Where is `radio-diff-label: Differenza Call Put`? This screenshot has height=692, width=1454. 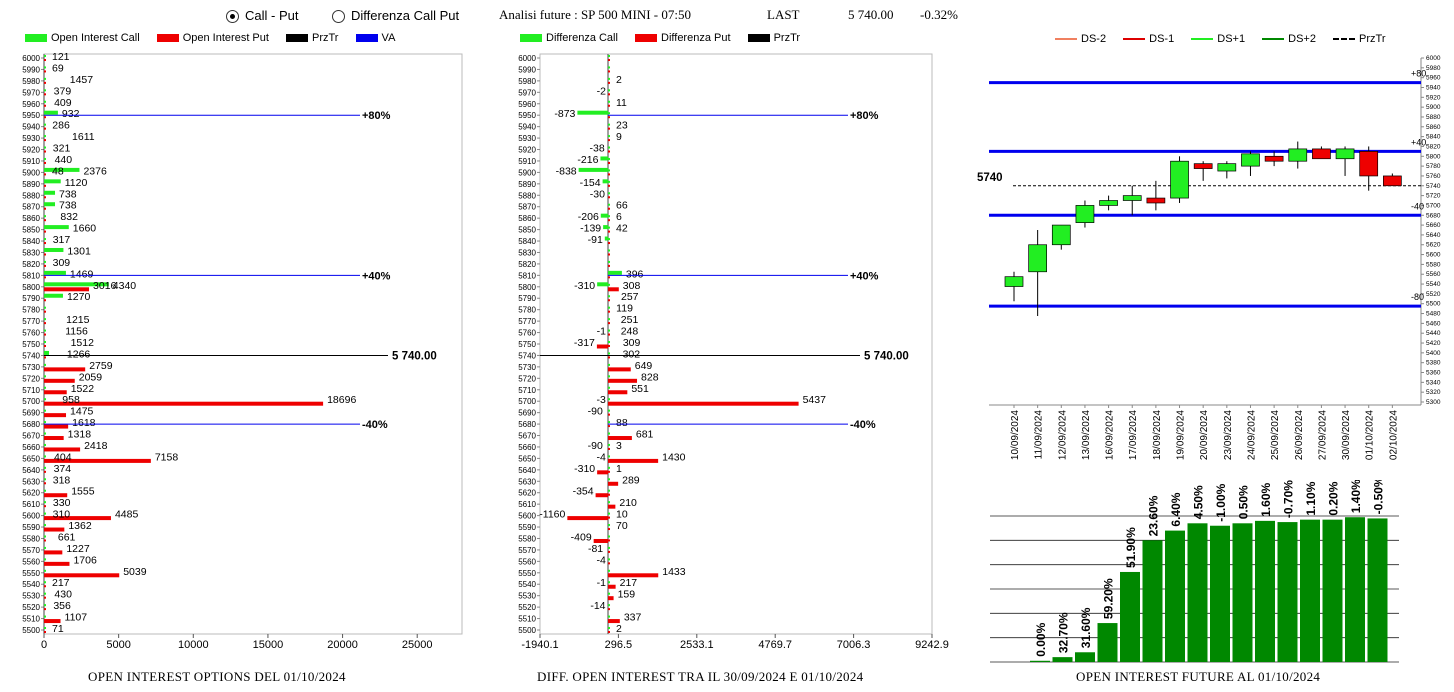
radio-diff-label: Differenza Call Put is located at coordinates (405, 15).